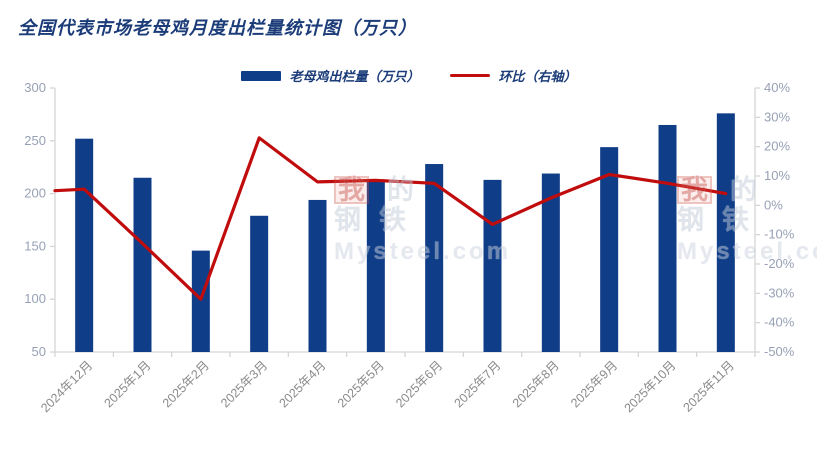  I want to click on left-axis-label: 100, so click(35, 298).